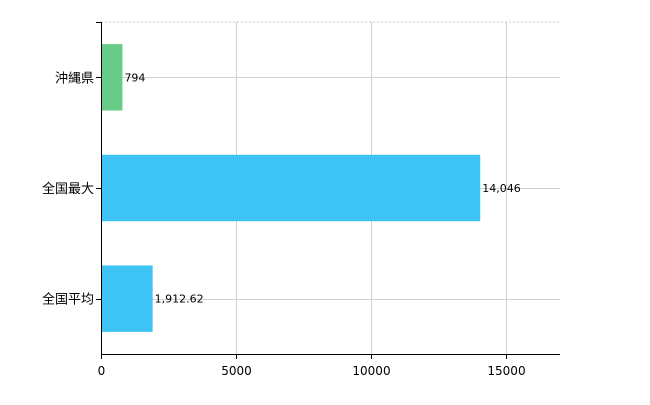 Image resolution: width=650 pixels, height=405 pixels. I want to click on data-label: 1,912.62, so click(179, 299).